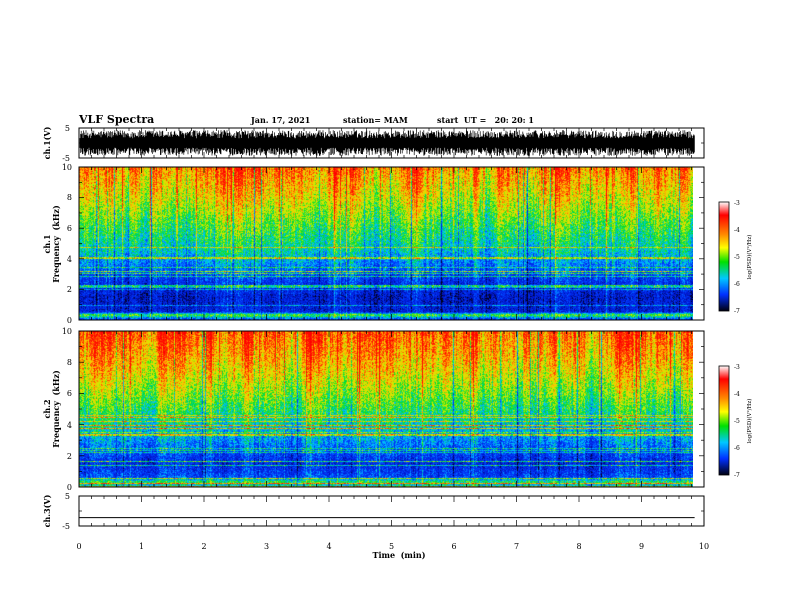 The width and height of the screenshot is (792, 612). I want to click on figure-title: VLF Spectra, so click(116, 119).